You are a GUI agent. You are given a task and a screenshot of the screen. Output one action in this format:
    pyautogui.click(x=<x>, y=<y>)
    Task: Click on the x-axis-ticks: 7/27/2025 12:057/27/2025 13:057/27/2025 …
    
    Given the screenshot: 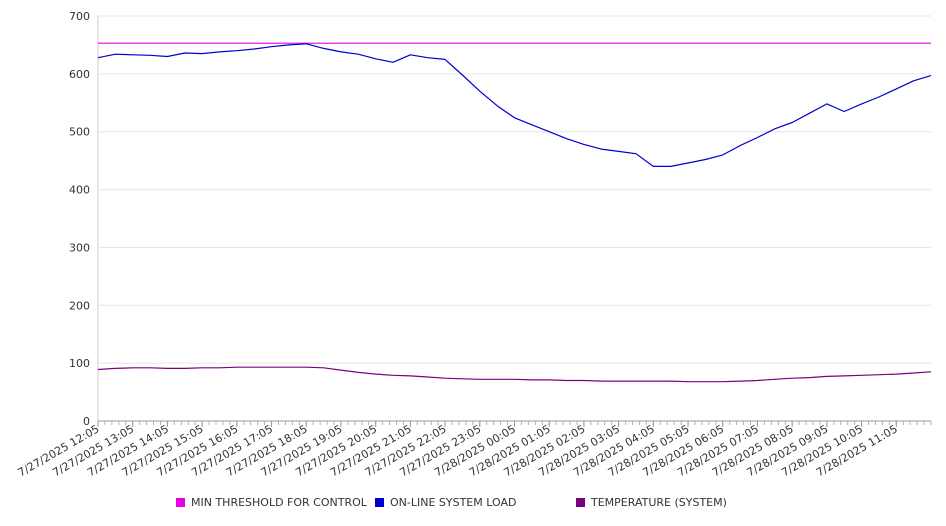 What is the action you would take?
    pyautogui.click(x=474, y=450)
    